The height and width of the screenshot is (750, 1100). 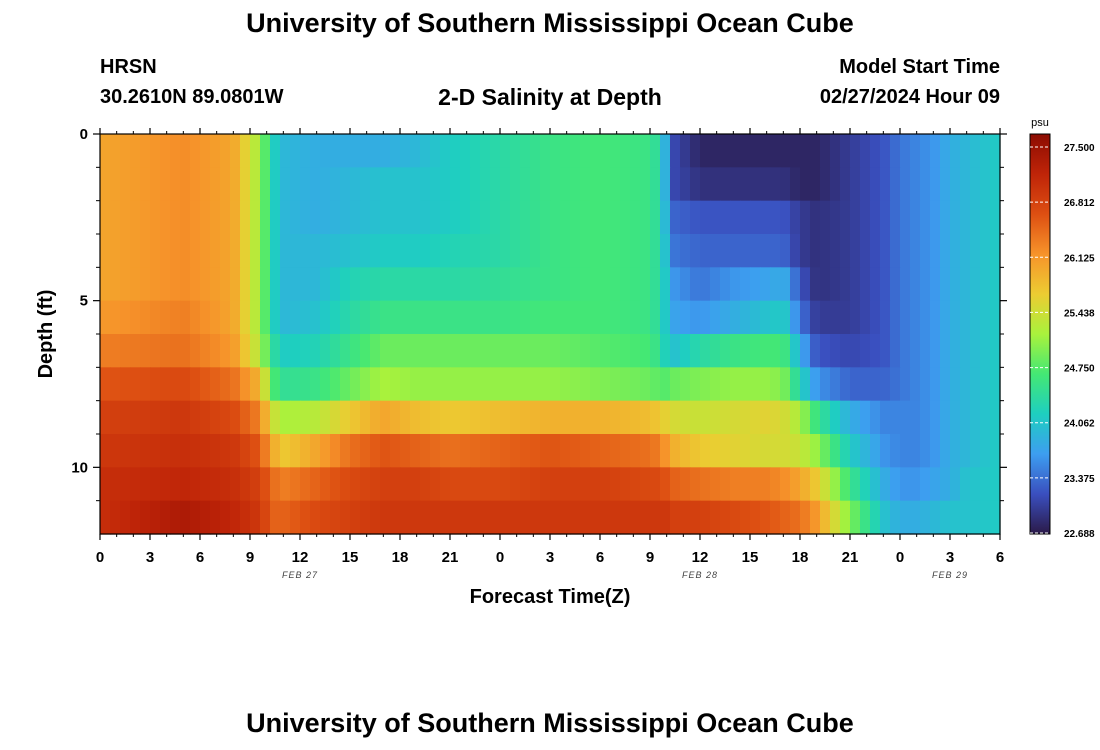 I want to click on model-start-value: 02/27/2024 Hour 09, so click(x=909, y=97).